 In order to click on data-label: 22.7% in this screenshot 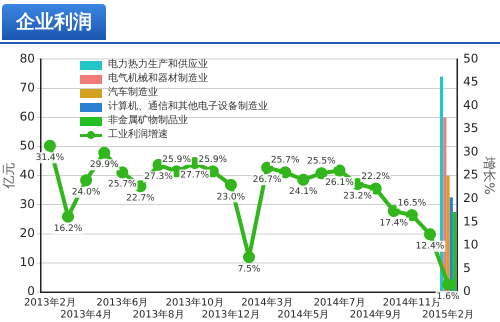, I will do `click(141, 199)`.